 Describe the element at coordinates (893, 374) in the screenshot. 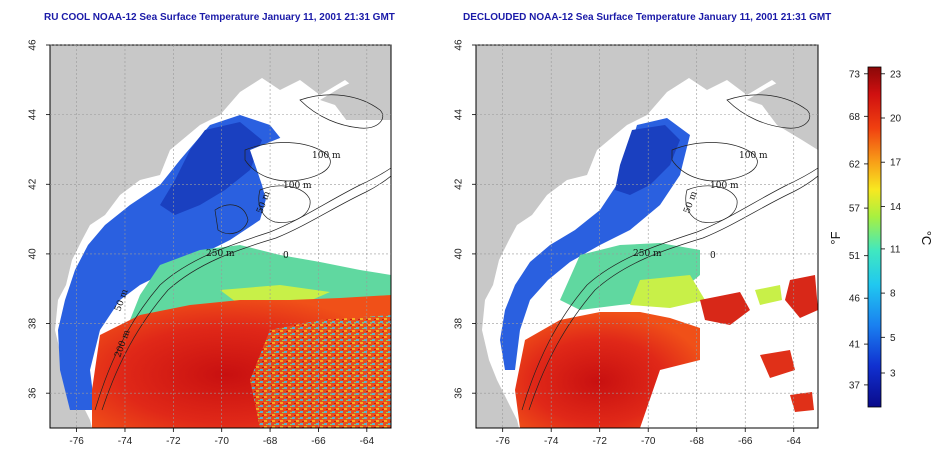

I see `colorbar-c-label: 3` at that location.